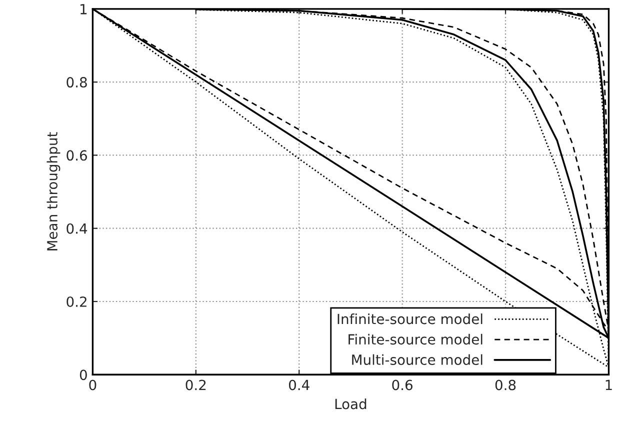  Describe the element at coordinates (196, 385) in the screenshot. I see `x-tick-label: 0.2` at that location.